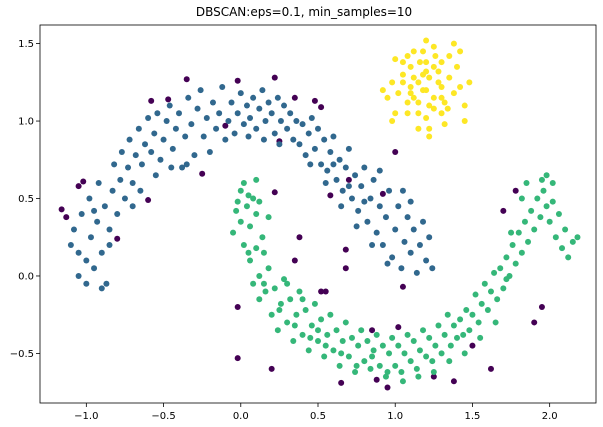  Describe the element at coordinates (550, 416) in the screenshot. I see `x-tick-label: 2.0` at that location.